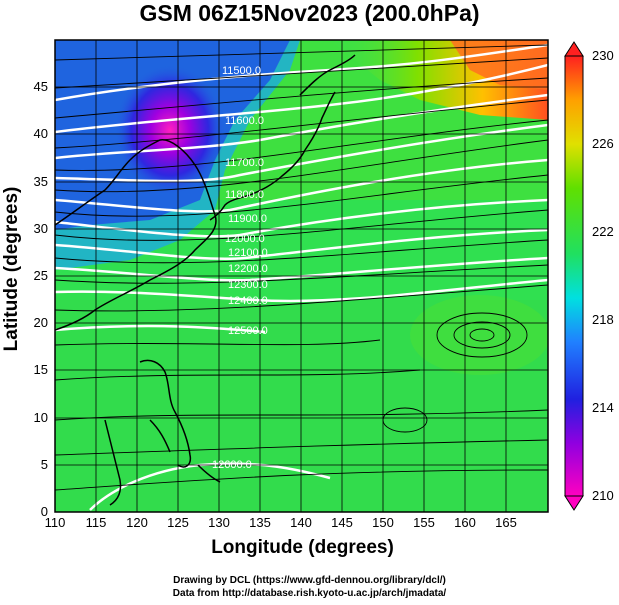  I want to click on contour-label-12400: 12400.0, so click(248, 301).